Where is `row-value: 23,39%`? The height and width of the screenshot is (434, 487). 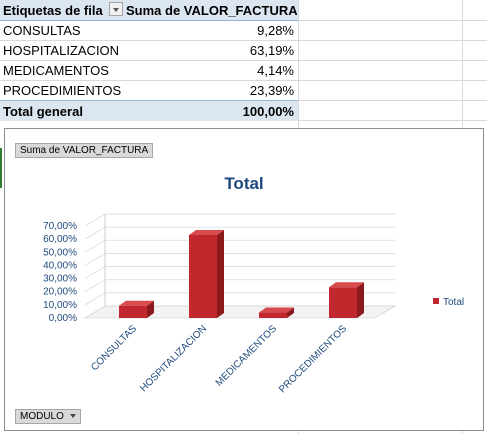
row-value: 23,39% is located at coordinates (271, 90).